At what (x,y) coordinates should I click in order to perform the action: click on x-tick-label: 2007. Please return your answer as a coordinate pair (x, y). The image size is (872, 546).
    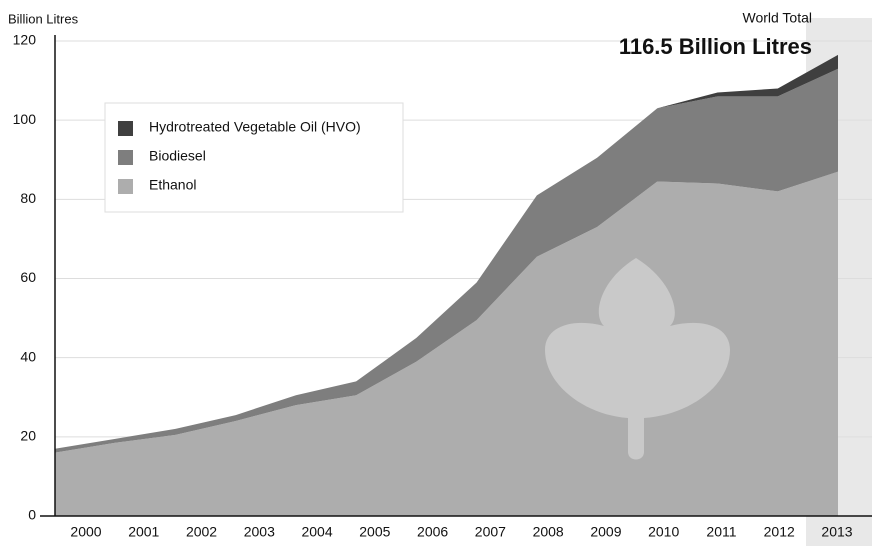
    Looking at the image, I should click on (490, 532).